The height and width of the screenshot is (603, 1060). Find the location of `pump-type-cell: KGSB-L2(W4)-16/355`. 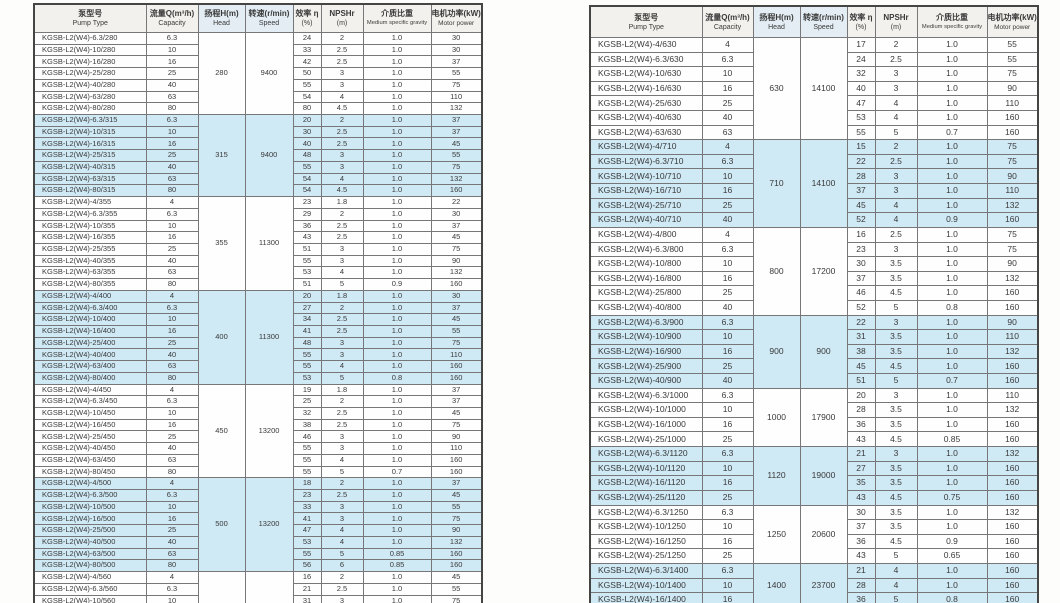

pump-type-cell: KGSB-L2(W4)-16/355 is located at coordinates (90, 237).